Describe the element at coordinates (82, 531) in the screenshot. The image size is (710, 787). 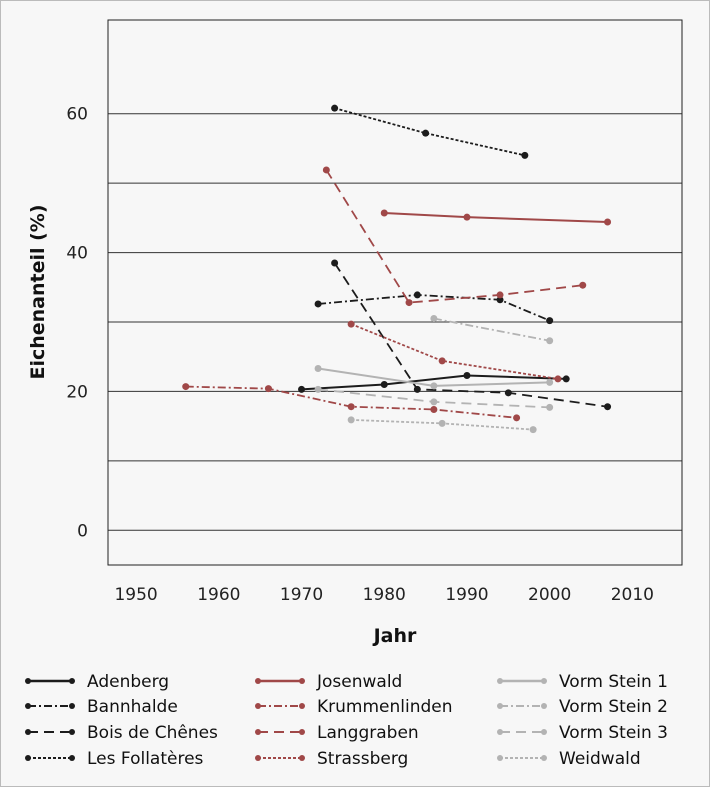
I see `y-tick-label: 0` at that location.